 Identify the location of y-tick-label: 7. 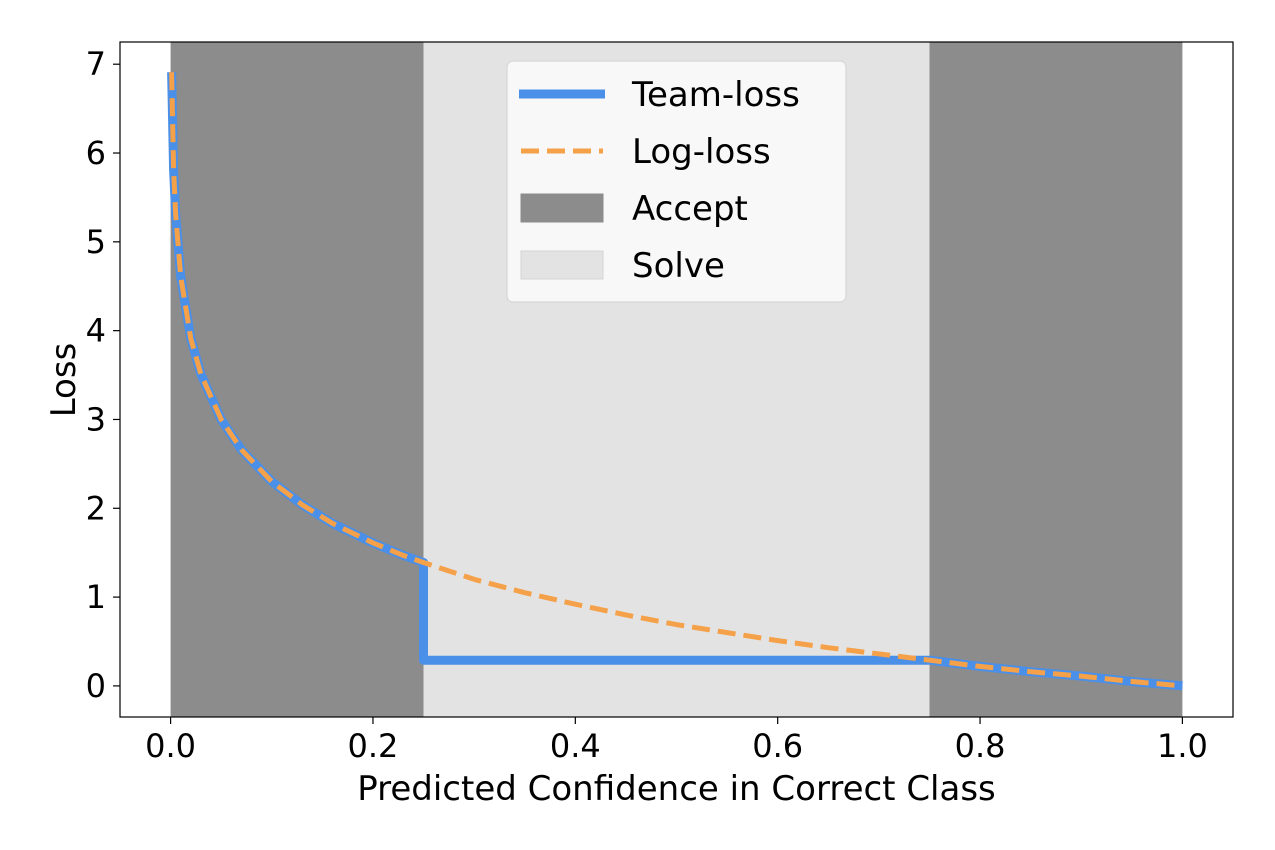
(96, 64).